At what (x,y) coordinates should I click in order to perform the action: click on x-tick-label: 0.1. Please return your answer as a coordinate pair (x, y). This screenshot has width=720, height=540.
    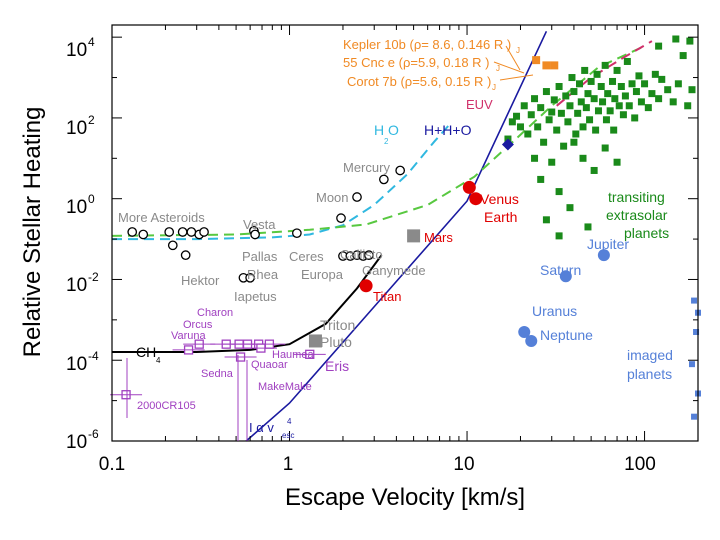
    Looking at the image, I should click on (112, 464).